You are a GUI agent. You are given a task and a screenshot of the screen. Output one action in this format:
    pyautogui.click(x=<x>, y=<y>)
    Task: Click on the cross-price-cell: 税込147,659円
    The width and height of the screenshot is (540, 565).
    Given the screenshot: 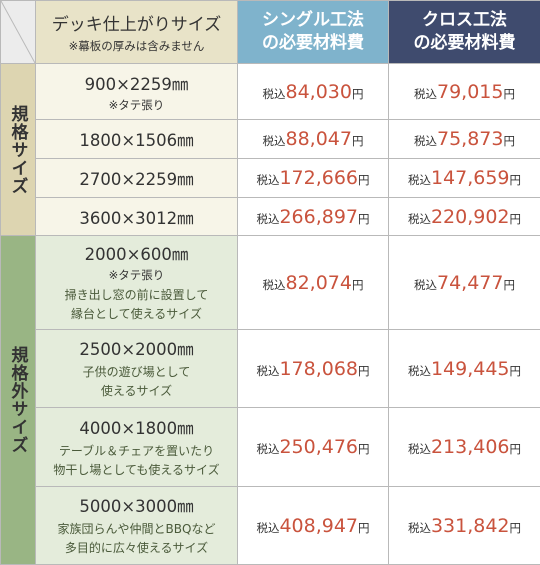 What is the action you would take?
    pyautogui.click(x=464, y=178)
    